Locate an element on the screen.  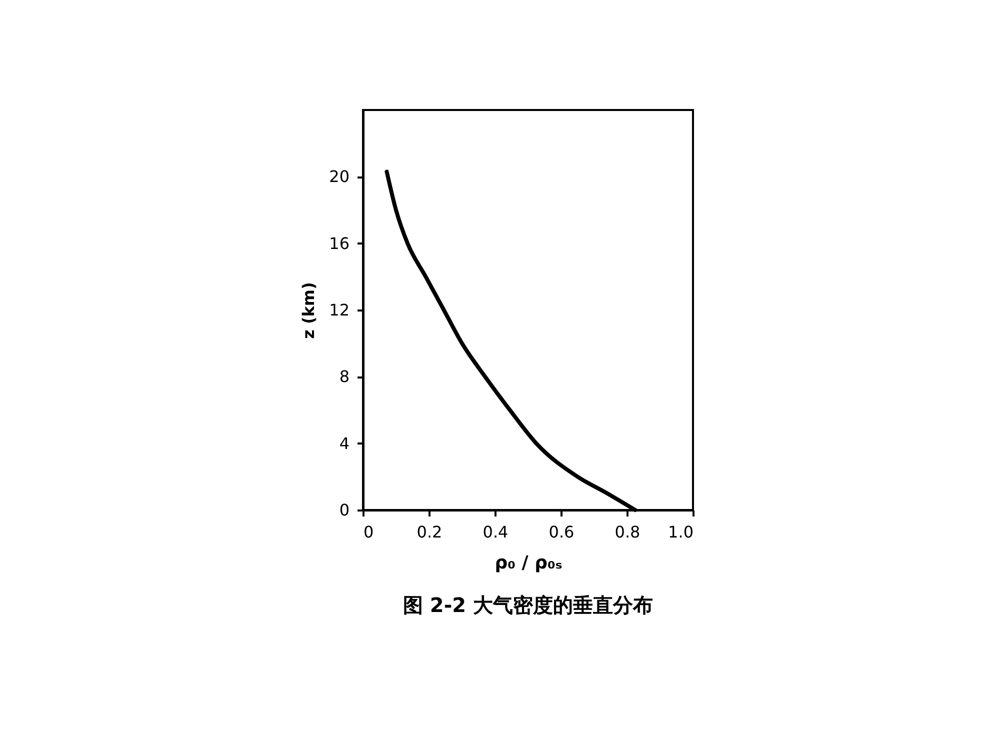
x-tick-label: 0 is located at coordinates (369, 532).